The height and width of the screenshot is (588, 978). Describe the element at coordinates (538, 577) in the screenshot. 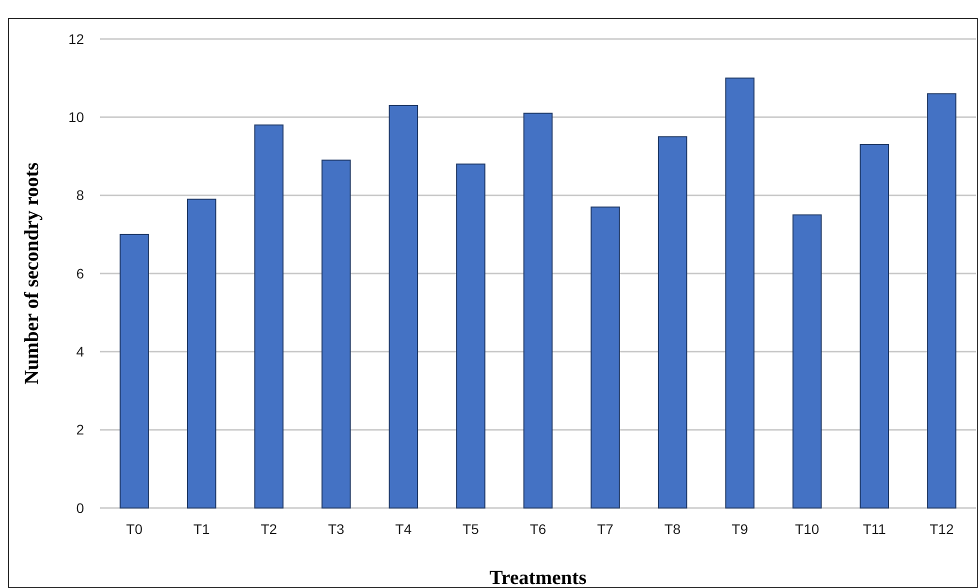

I see `x-axis-title: Treatments` at that location.